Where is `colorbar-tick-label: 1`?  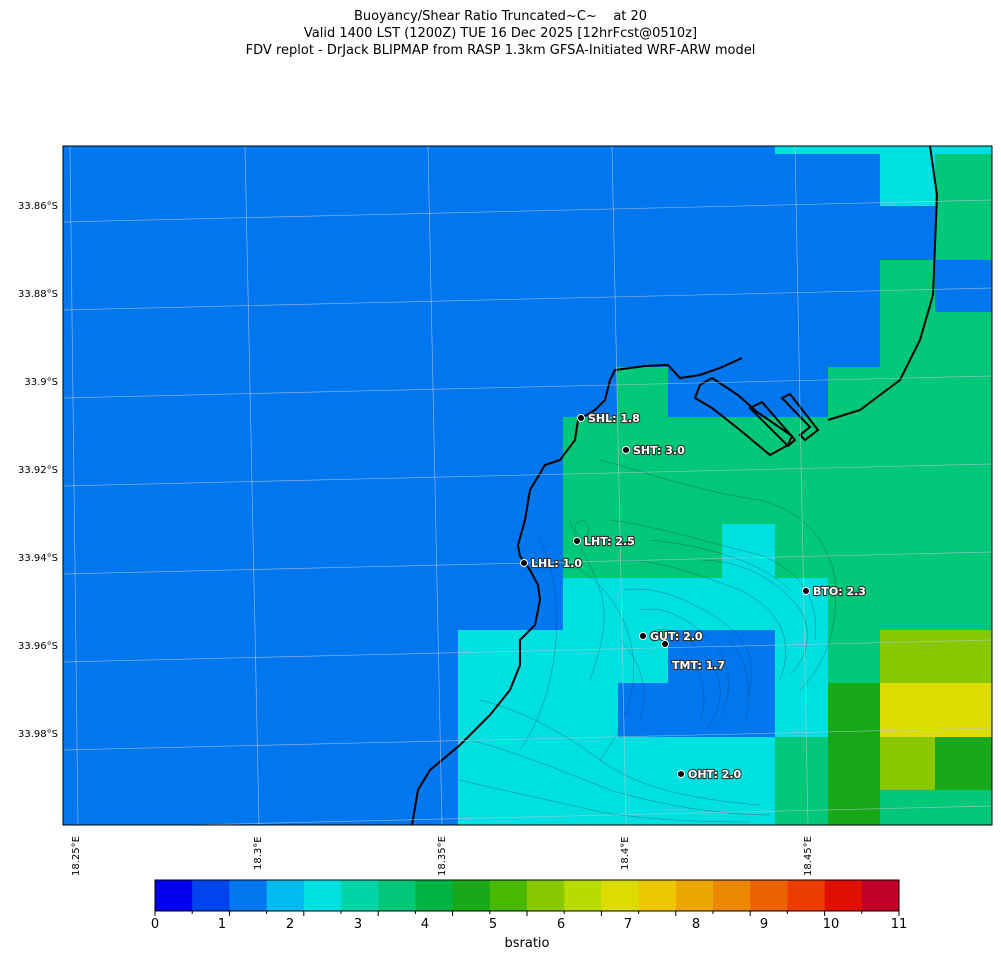 colorbar-tick-label: 1 is located at coordinates (222, 924).